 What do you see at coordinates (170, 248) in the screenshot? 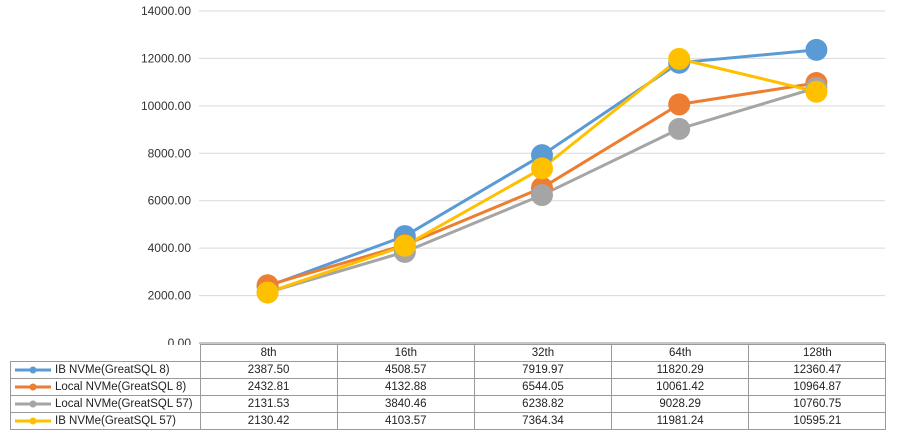
I see `y-tick-label: 4000.00` at bounding box center [170, 248].